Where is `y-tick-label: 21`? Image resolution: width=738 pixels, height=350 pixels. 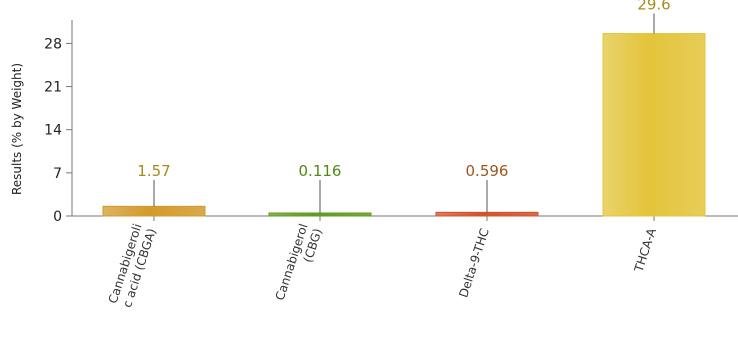 y-tick-label: 21 is located at coordinates (53, 88).